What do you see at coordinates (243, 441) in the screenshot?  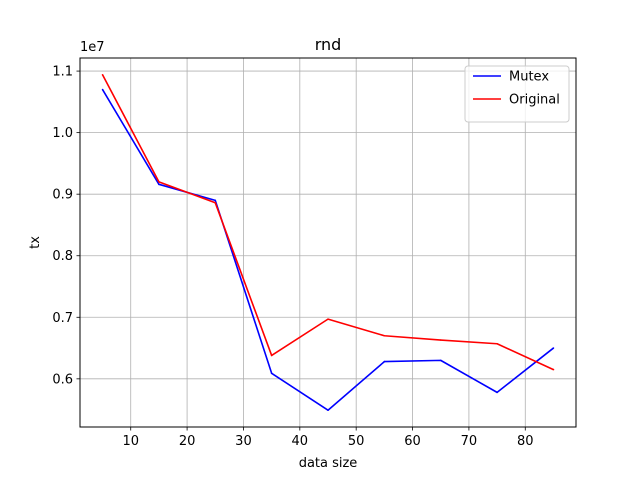 I see `x-tick-label: 30` at bounding box center [243, 441].